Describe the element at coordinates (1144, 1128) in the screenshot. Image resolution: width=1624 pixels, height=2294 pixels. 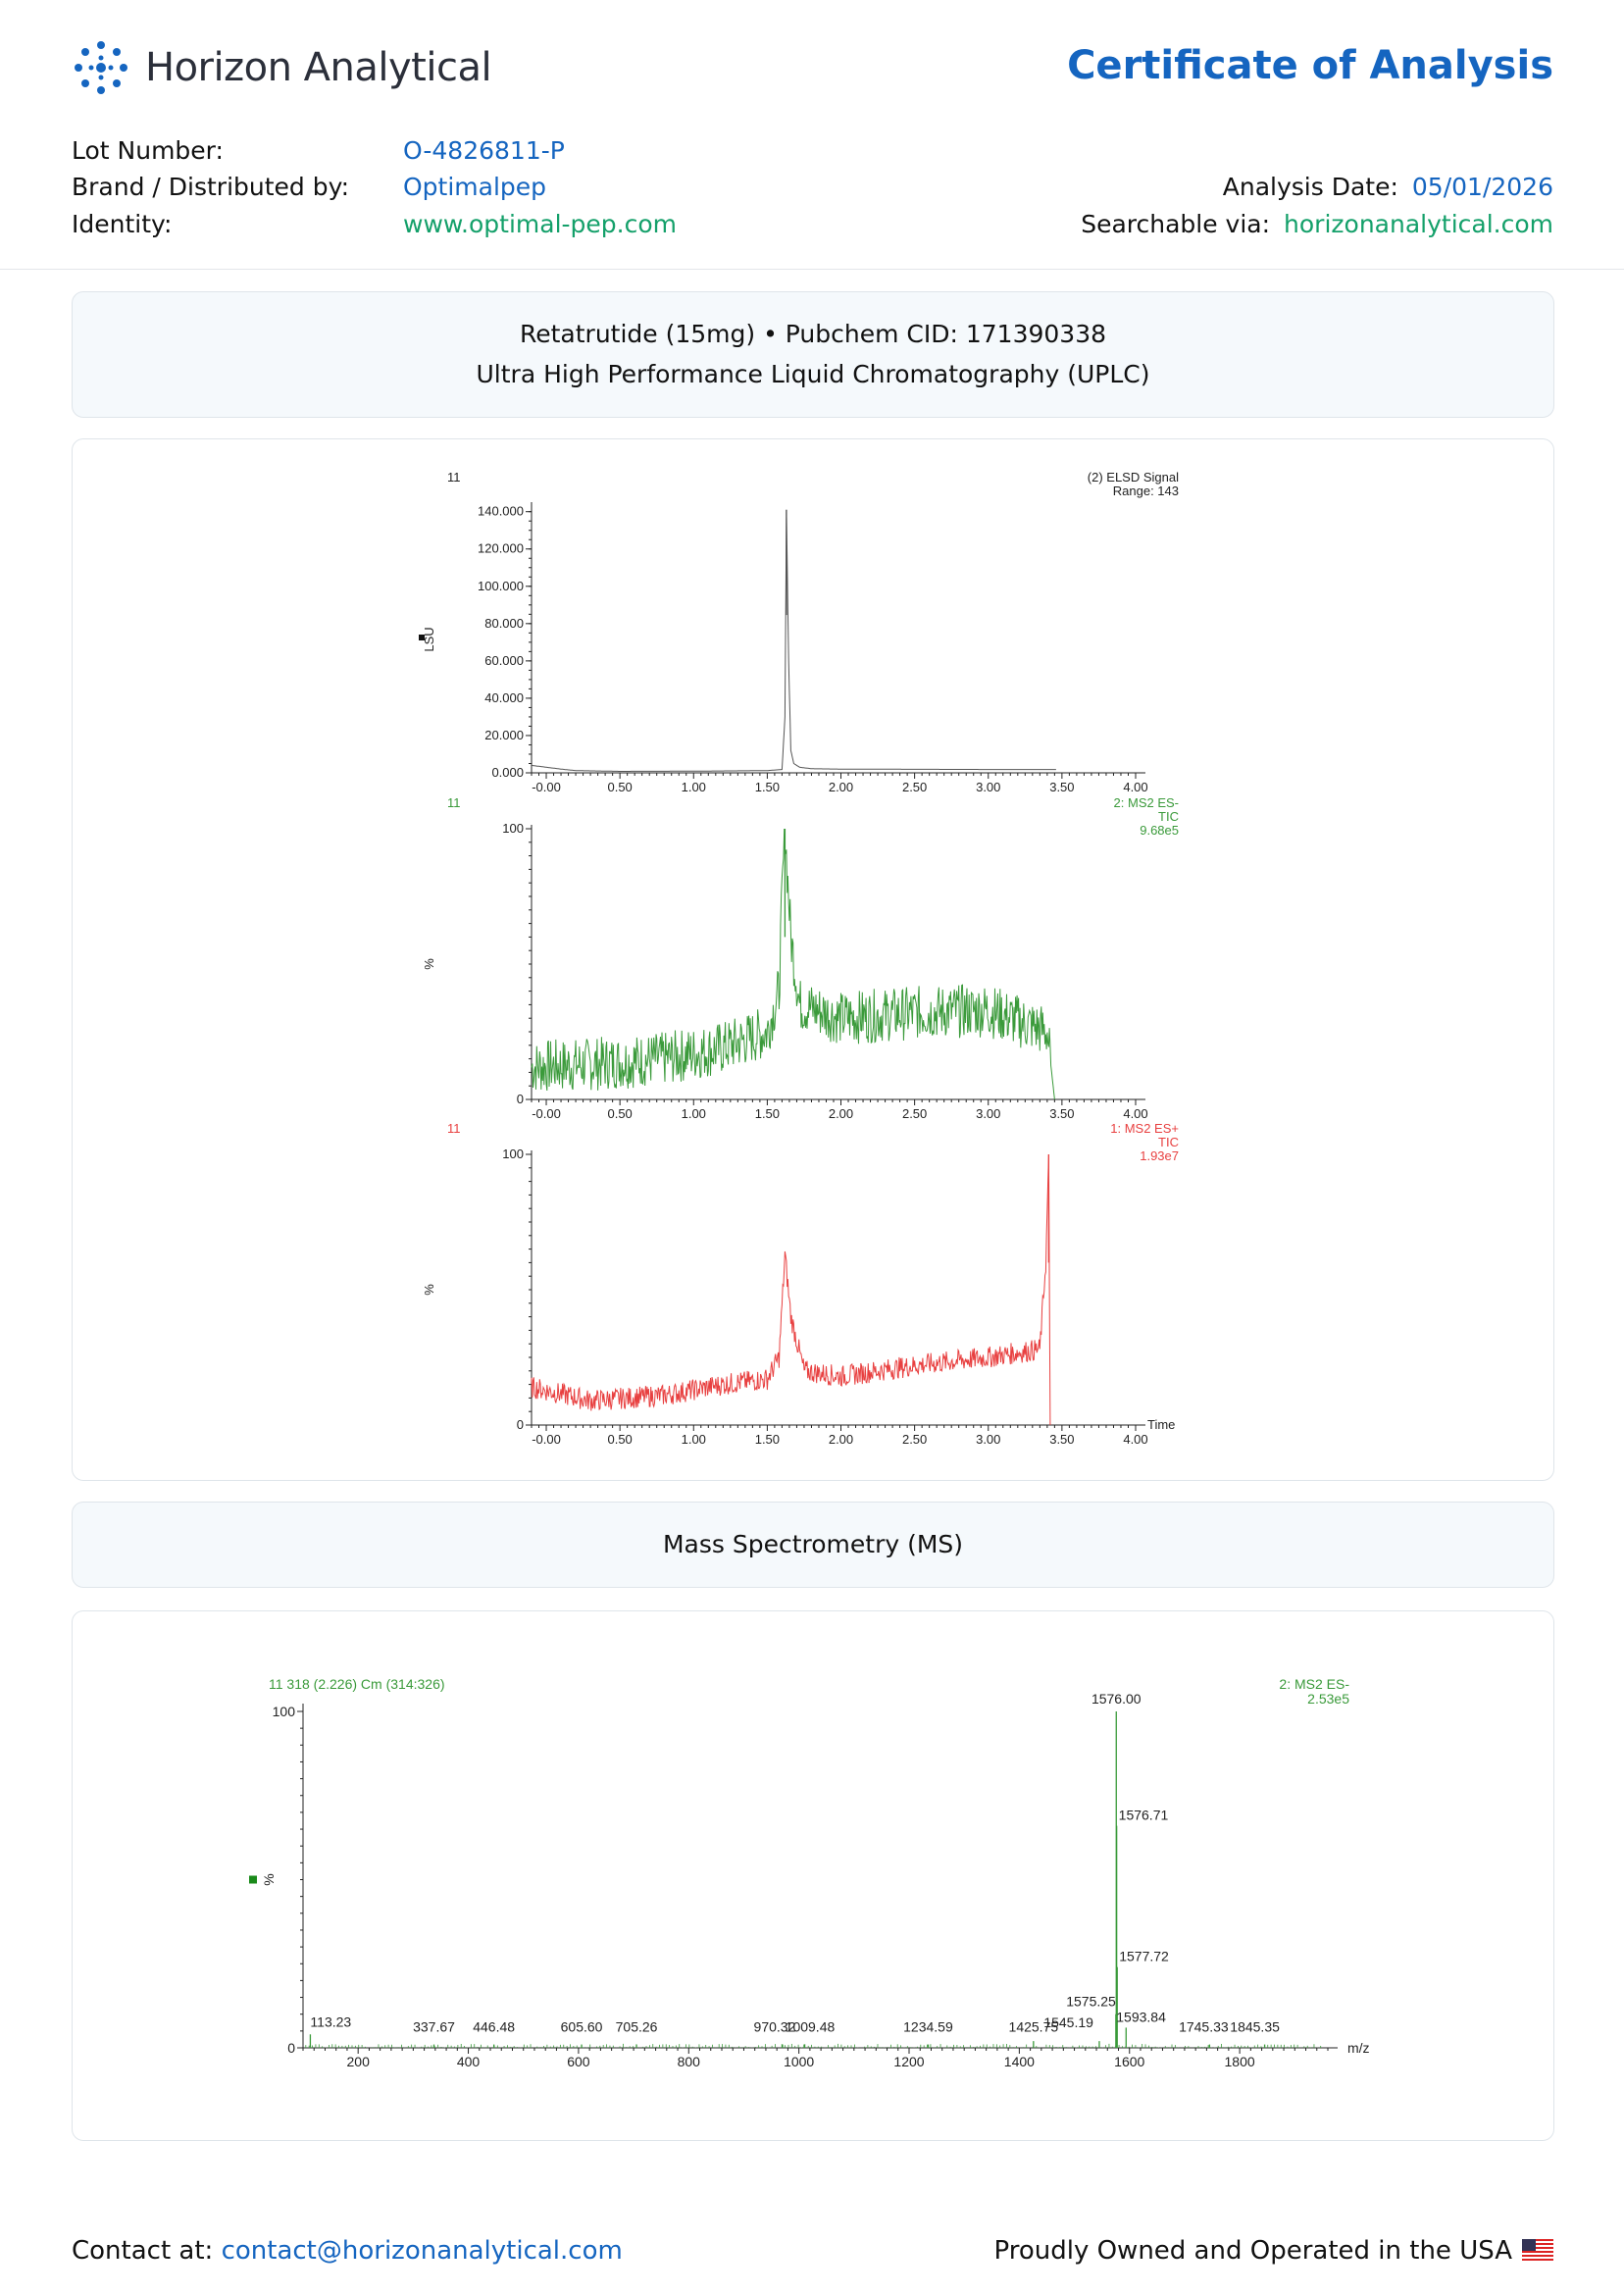
I see `legend-entry: 1: MS2 ES+` at that location.